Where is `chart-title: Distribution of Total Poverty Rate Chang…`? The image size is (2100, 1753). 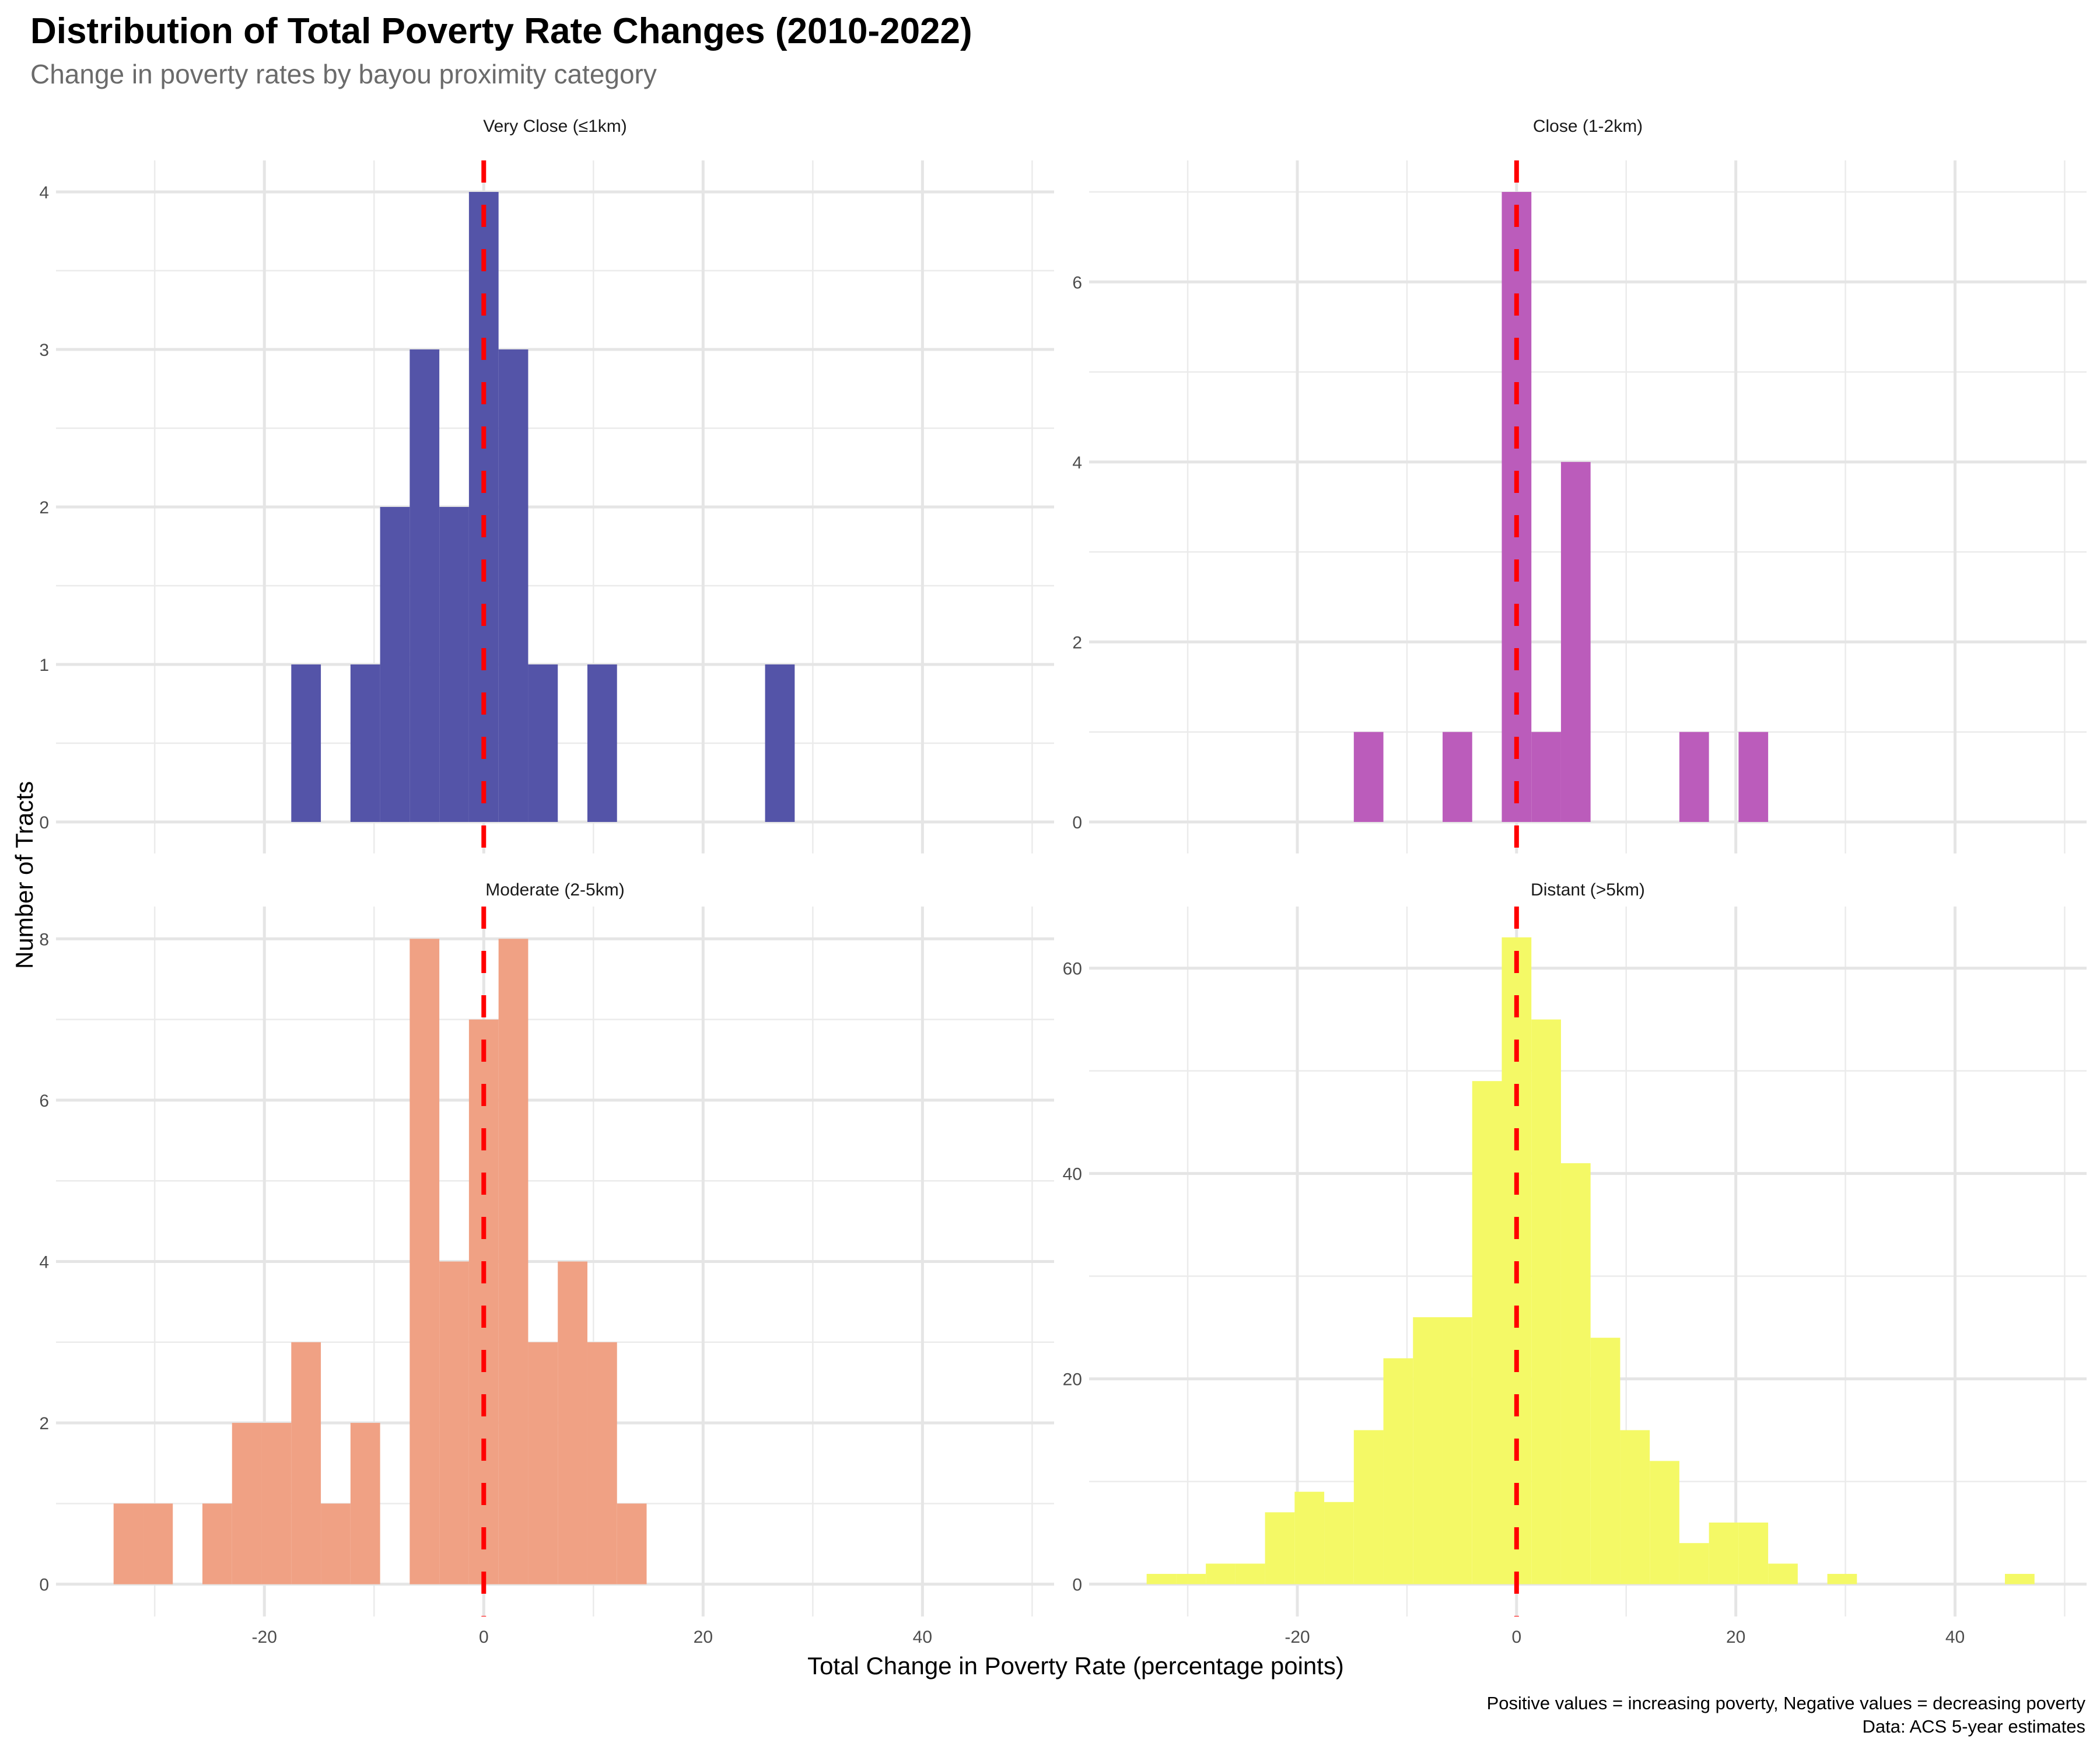
chart-title: Distribution of Total Poverty Rate Chang… is located at coordinates (501, 31).